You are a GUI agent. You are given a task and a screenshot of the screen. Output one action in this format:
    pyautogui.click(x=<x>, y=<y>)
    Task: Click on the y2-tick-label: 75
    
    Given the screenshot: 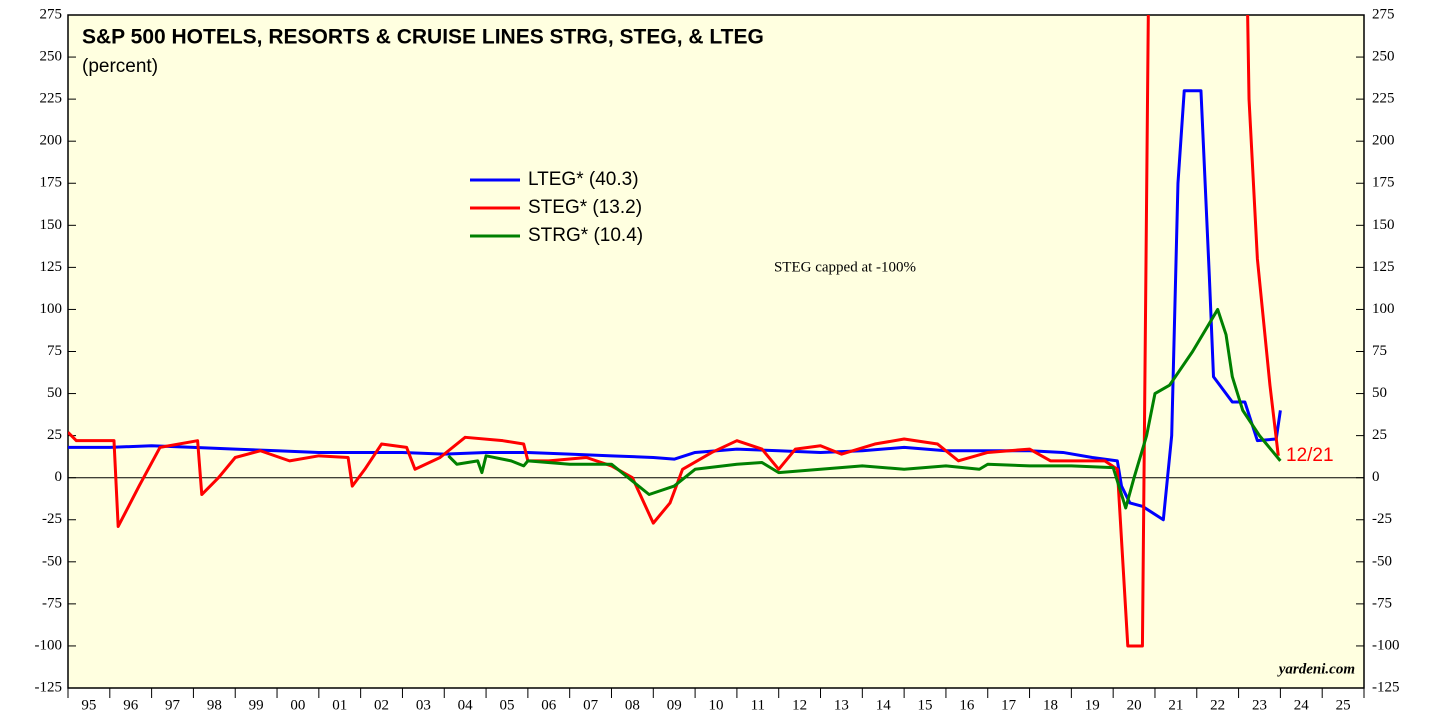 What is the action you would take?
    pyautogui.click(x=1379, y=351)
    